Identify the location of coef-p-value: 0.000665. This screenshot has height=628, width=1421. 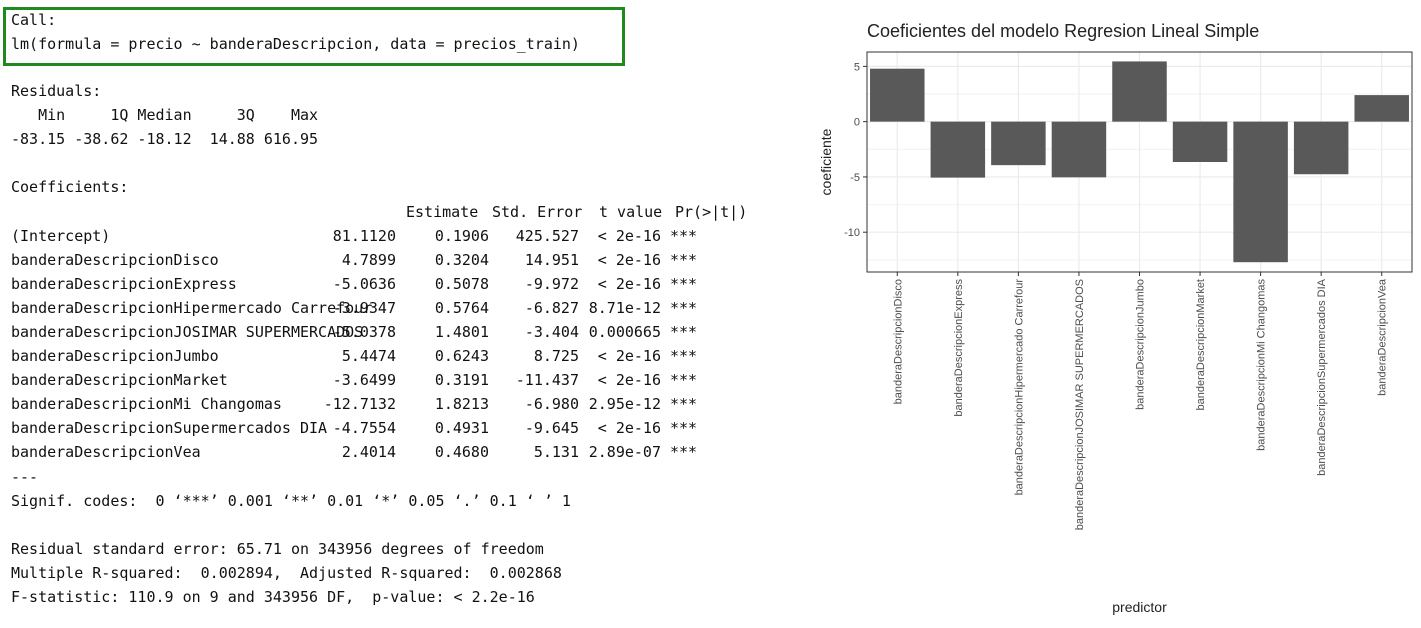
(624, 332).